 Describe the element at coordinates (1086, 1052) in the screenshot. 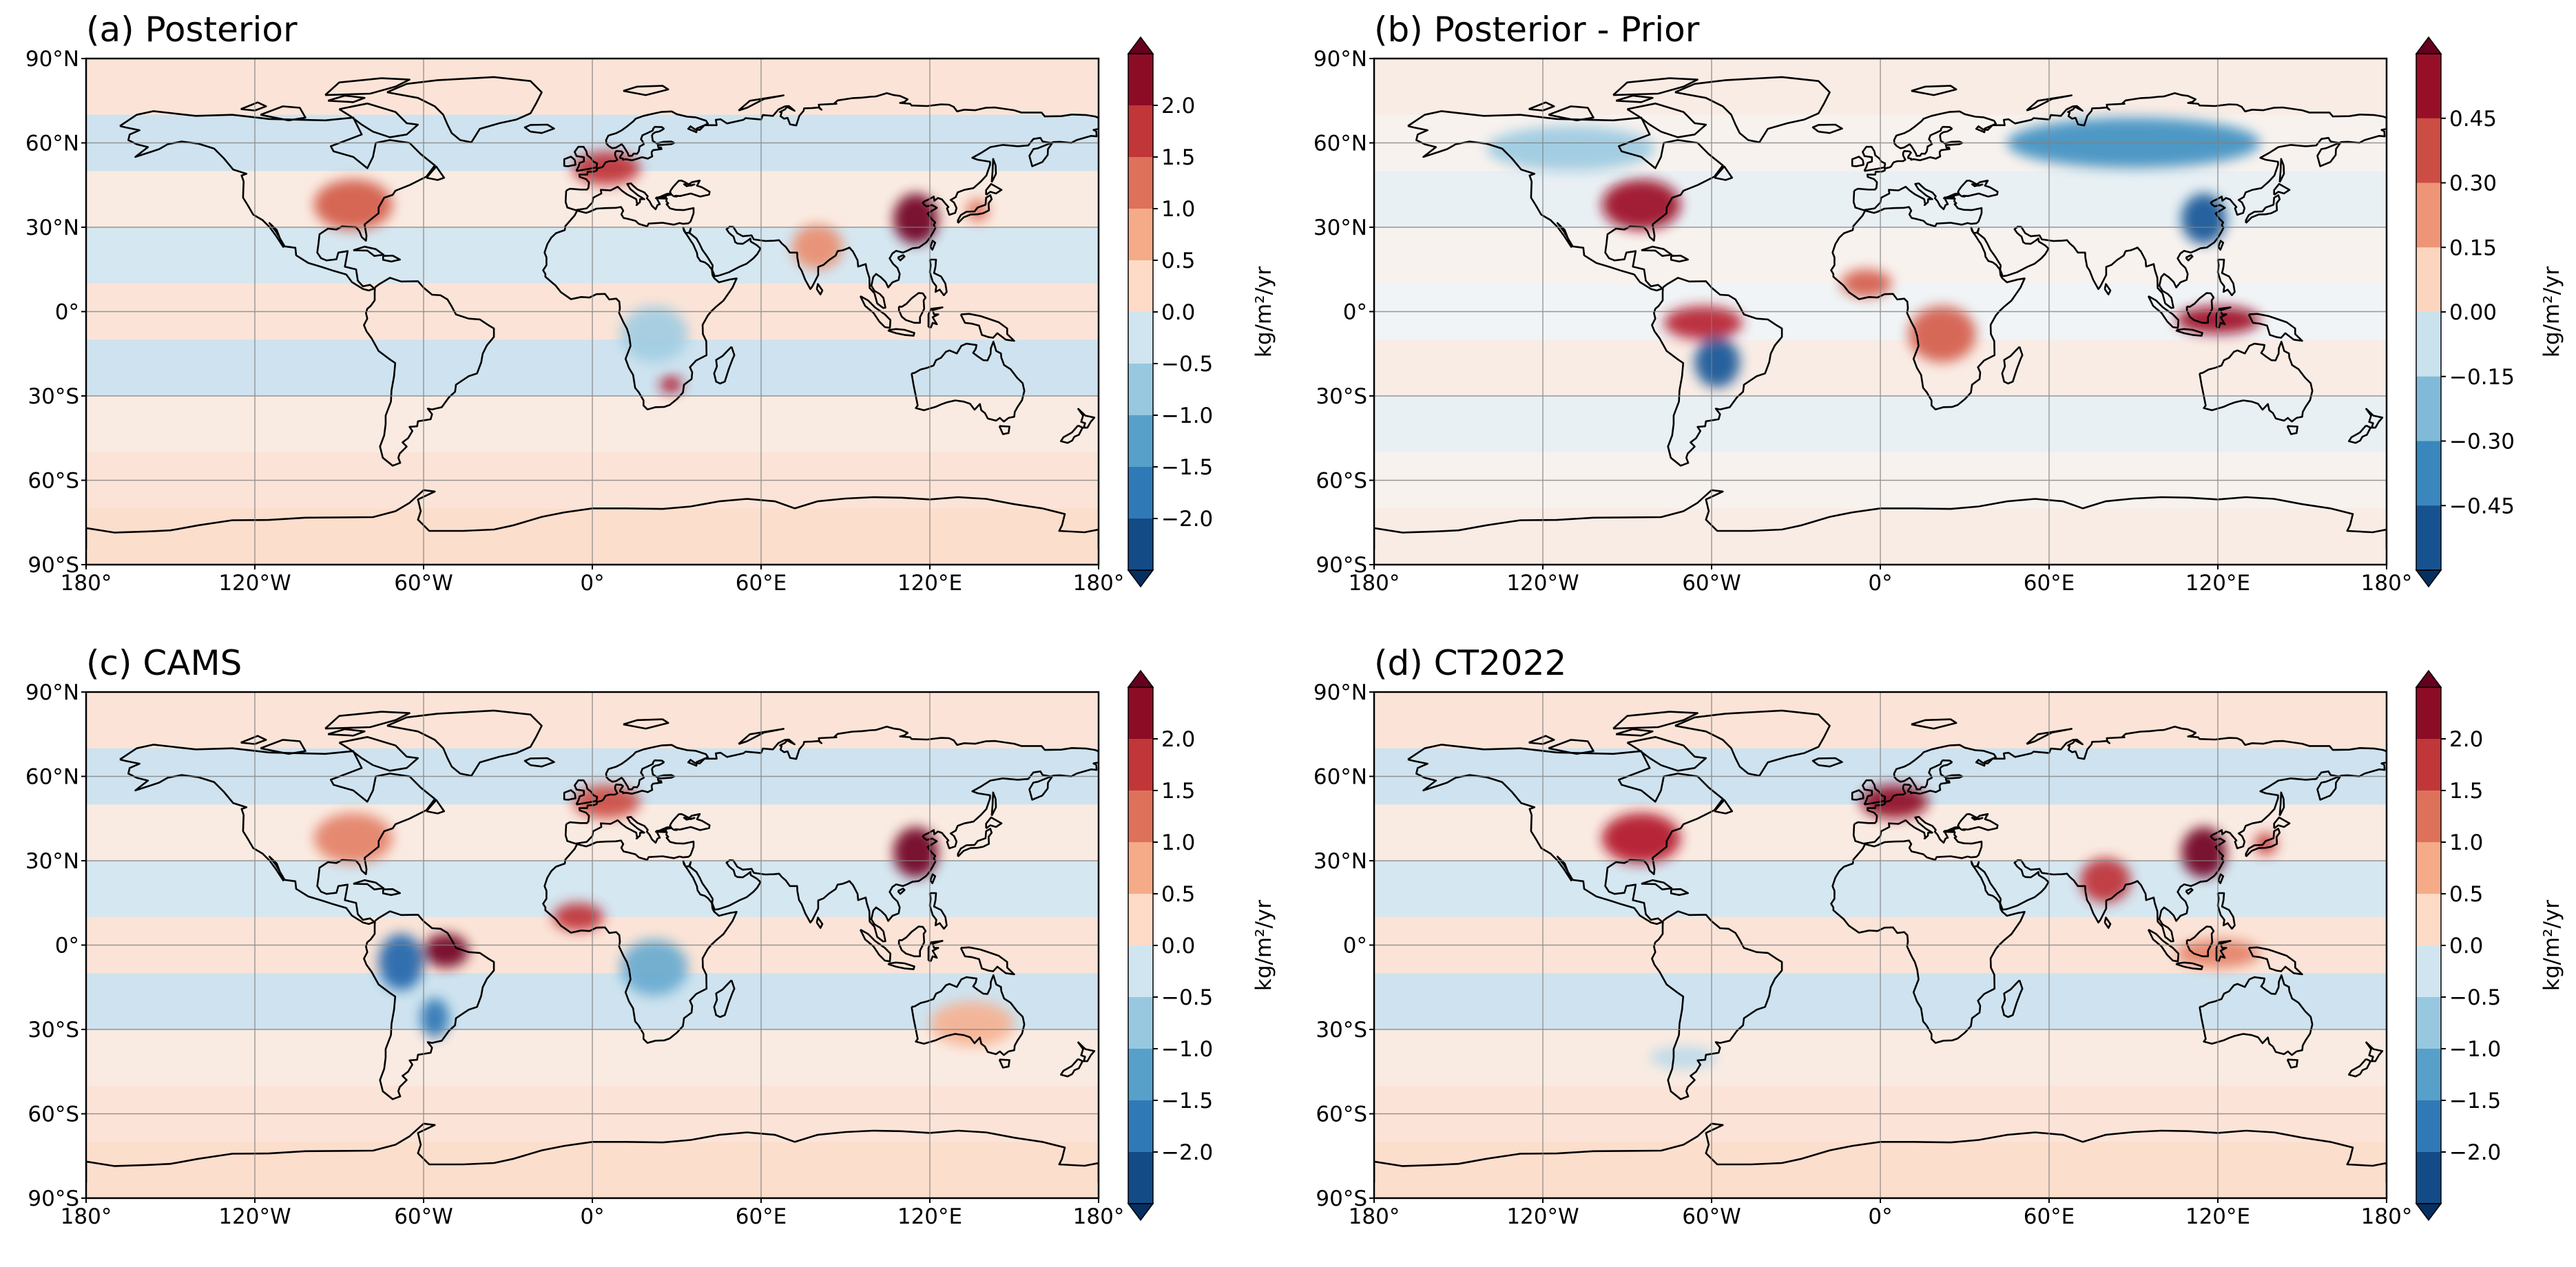

I see `coastline-nz-north` at that location.